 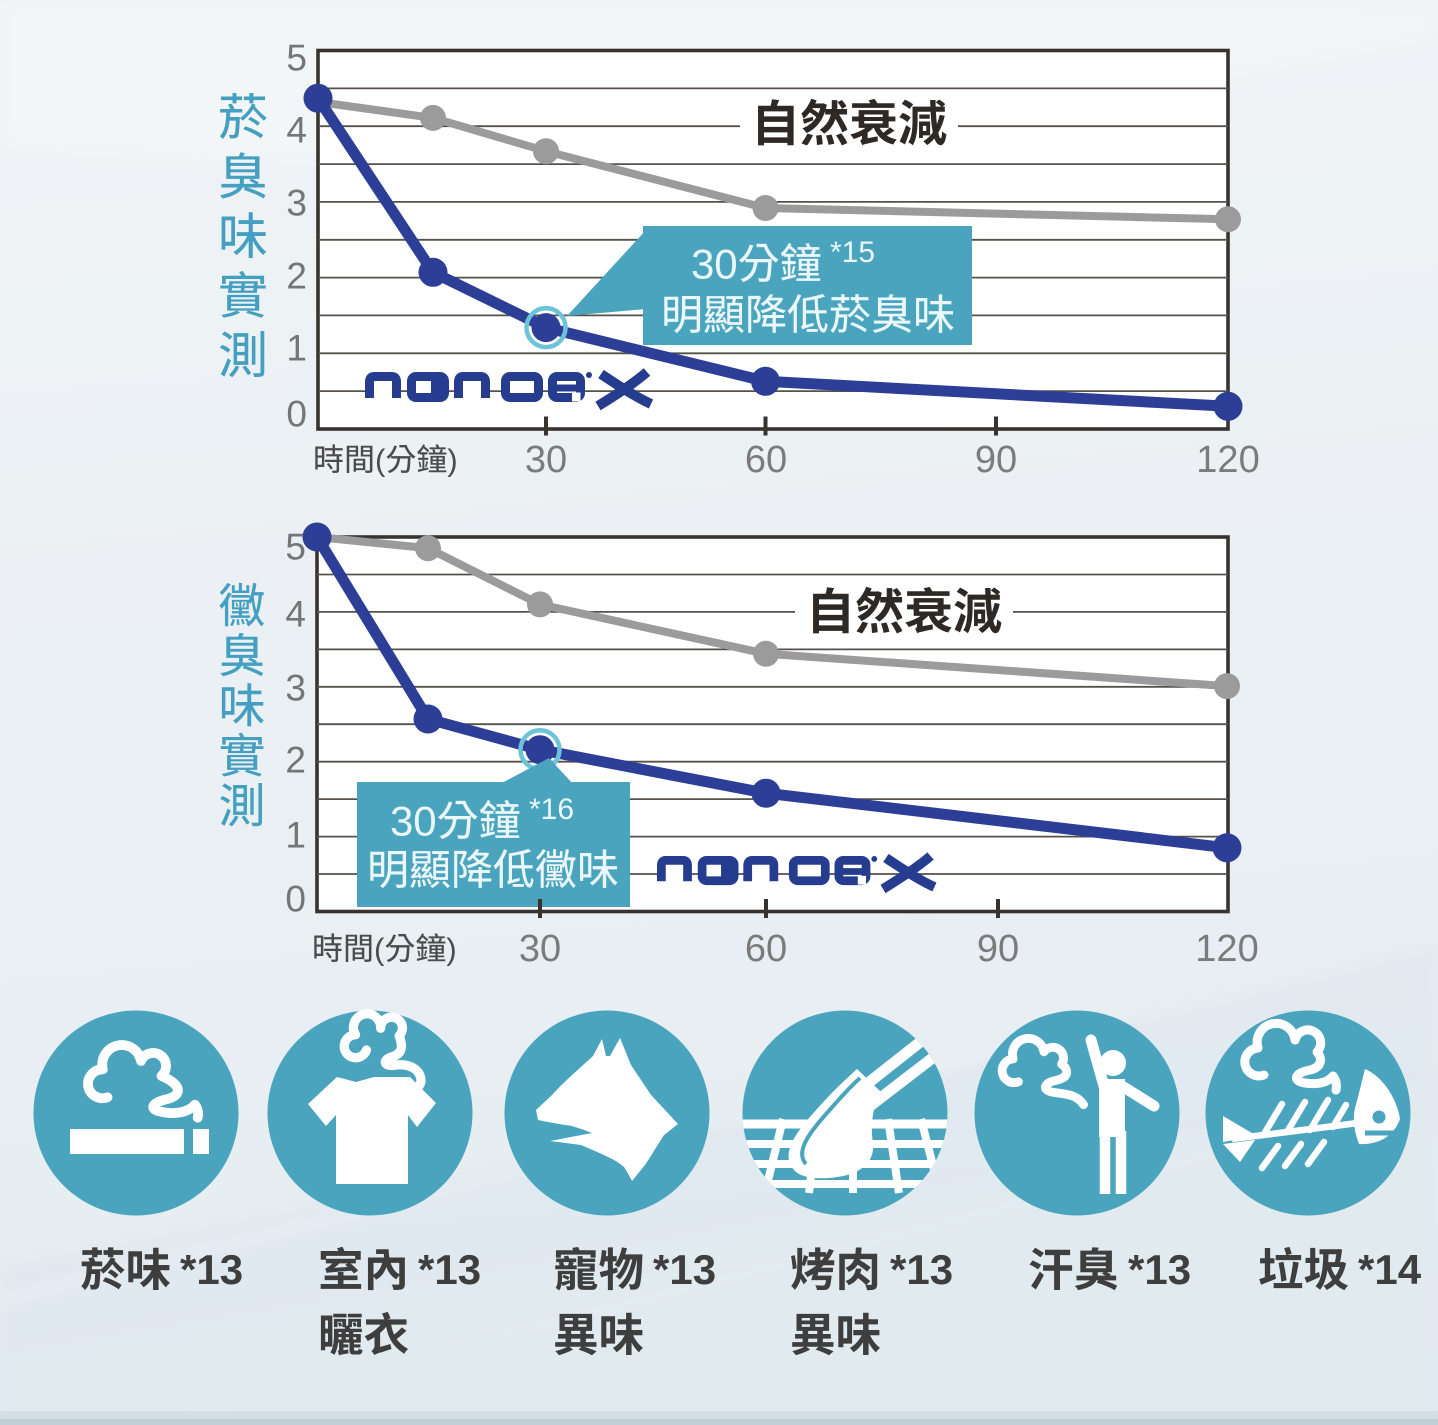 What do you see at coordinates (399, 1270) in the screenshot?
I see `svg-text:室內*13: 室內 *13` at bounding box center [399, 1270].